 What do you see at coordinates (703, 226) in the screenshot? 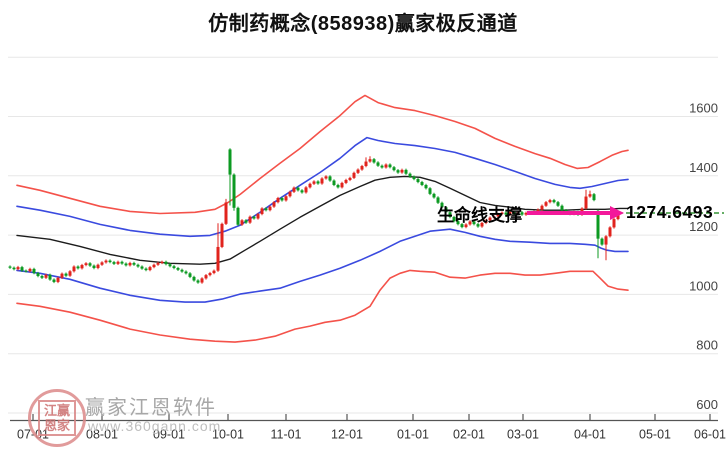
I see `svg-text: 1200` at bounding box center [703, 226].